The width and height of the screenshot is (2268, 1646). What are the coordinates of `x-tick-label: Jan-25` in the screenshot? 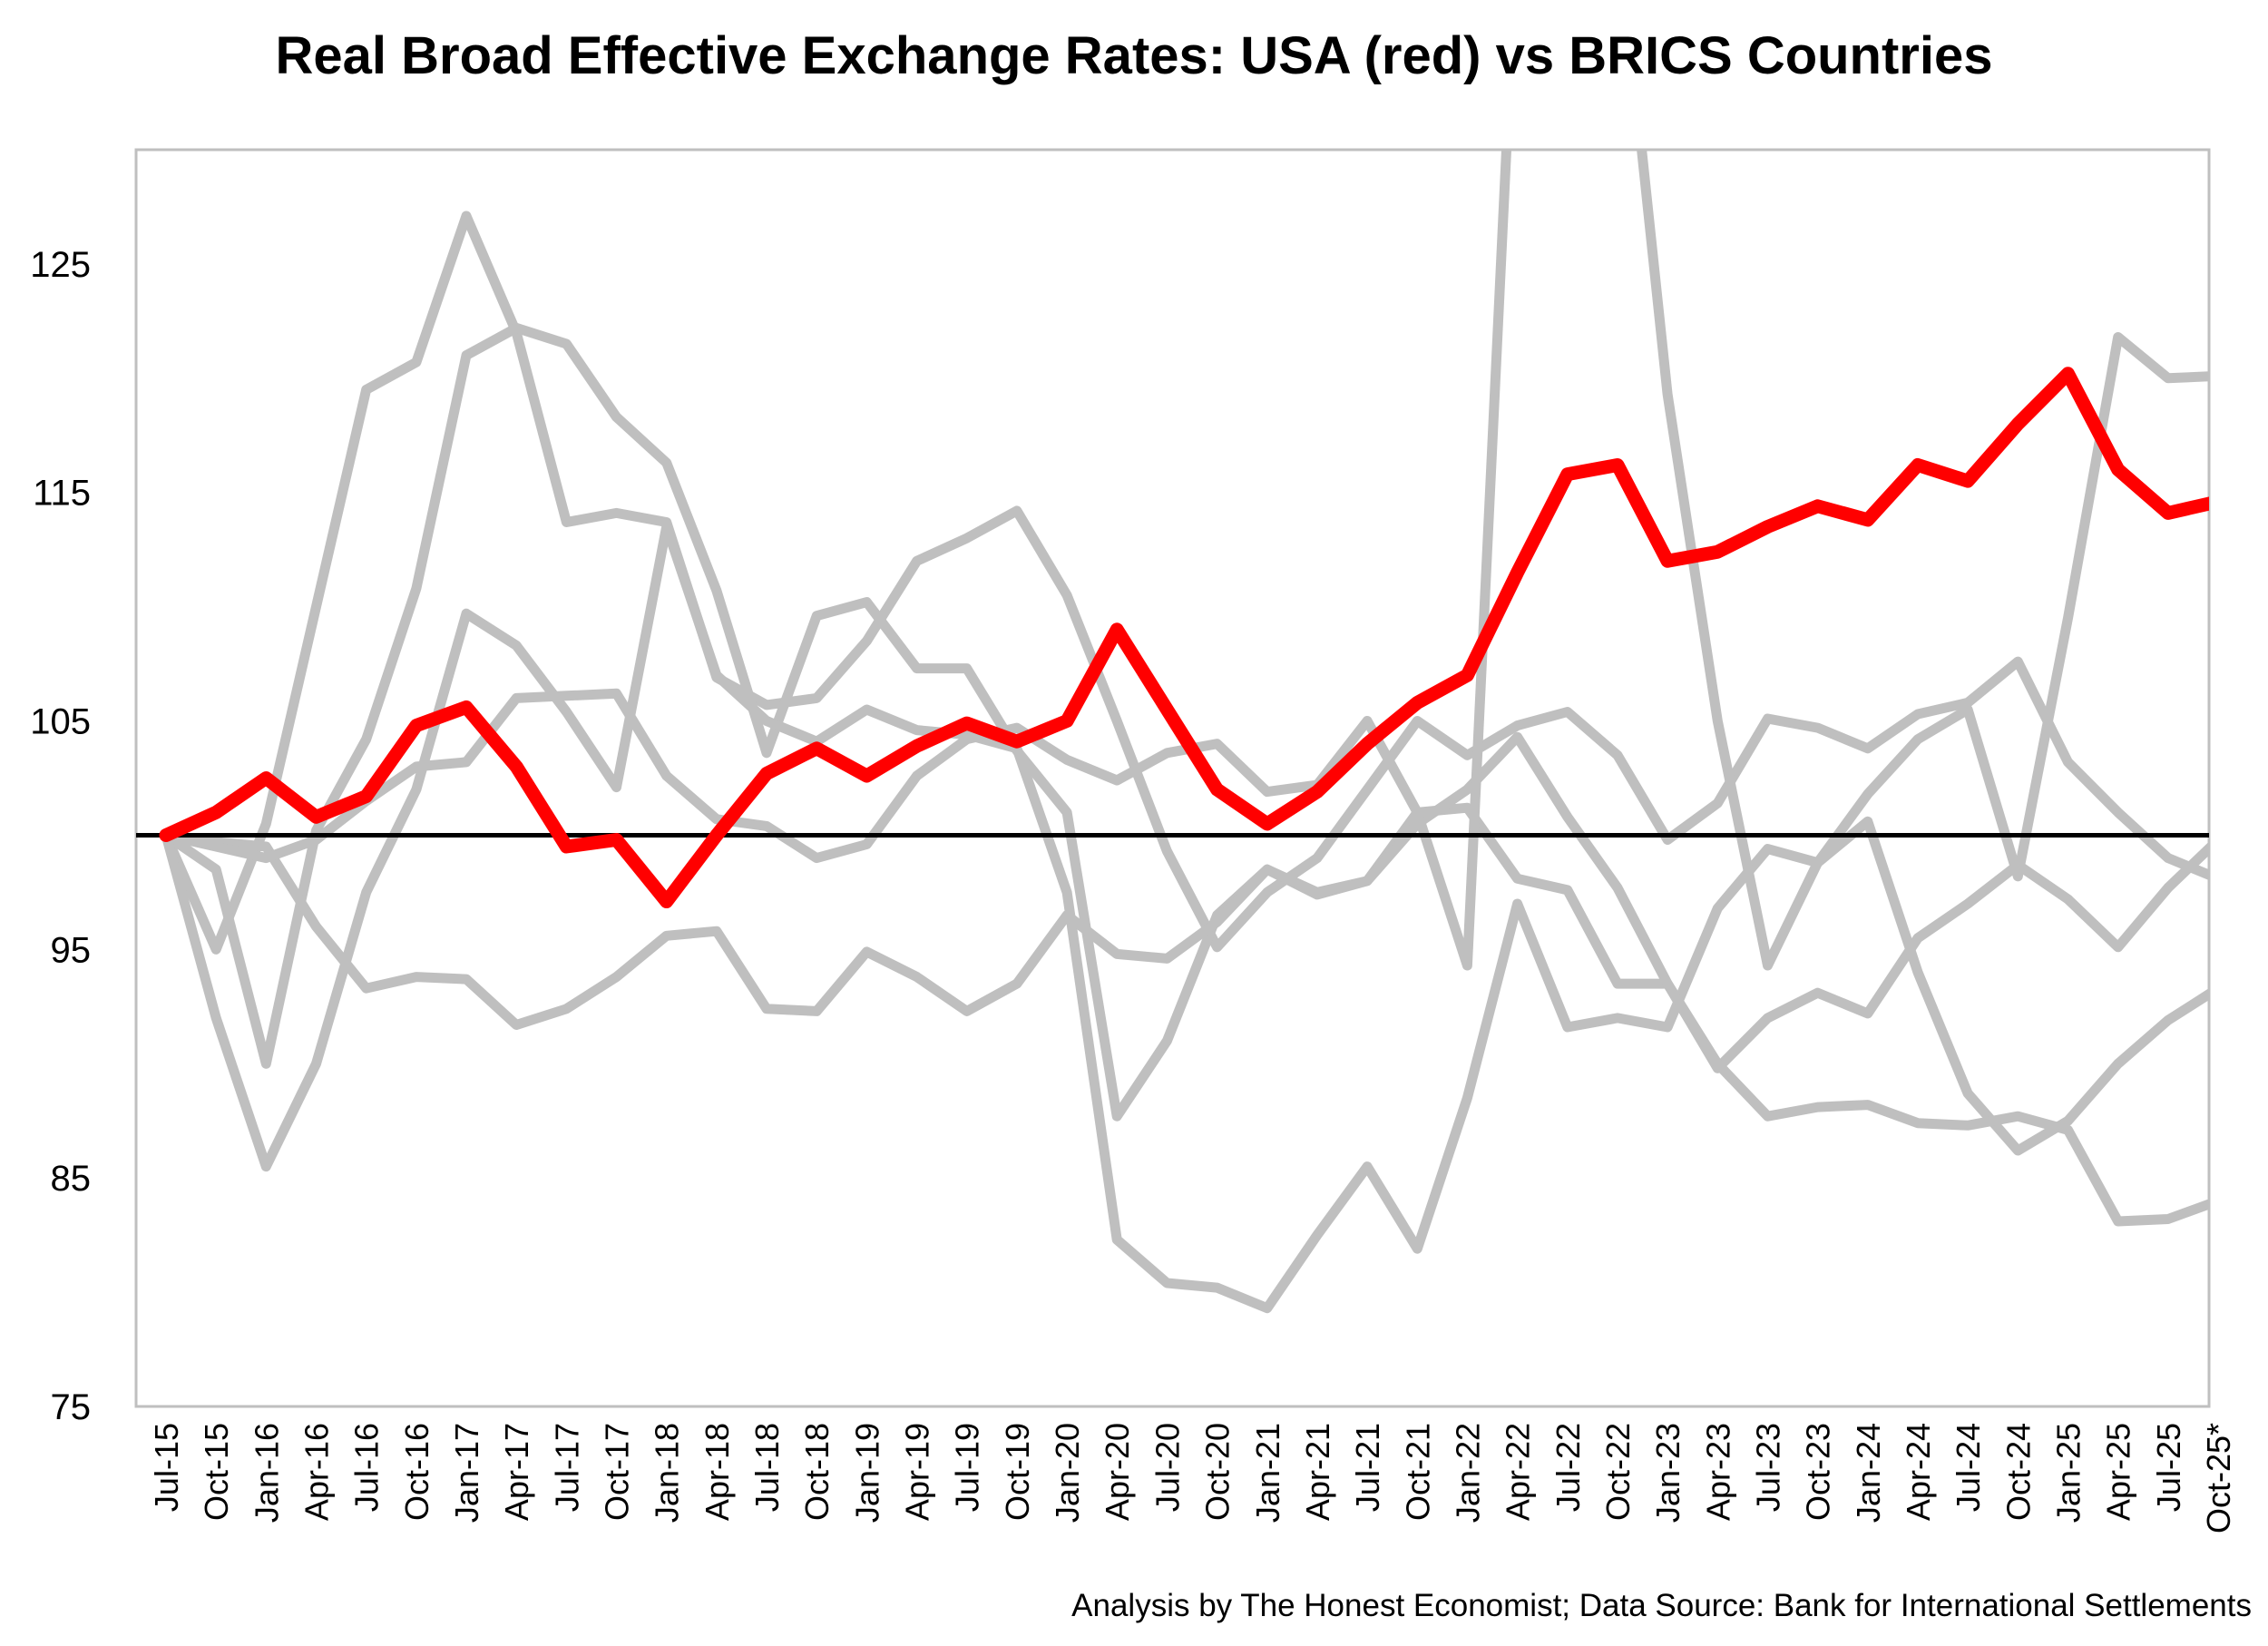 It's located at (2068, 1473).